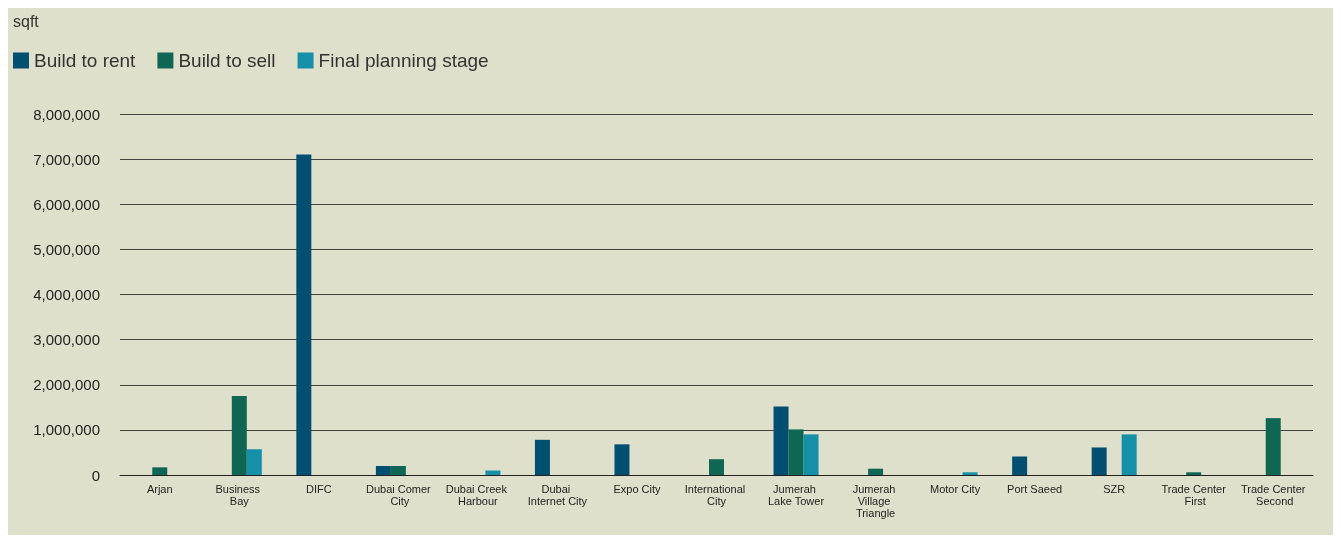  Describe the element at coordinates (66, 159) in the screenshot. I see `y-tick-label: 7,000,000` at that location.